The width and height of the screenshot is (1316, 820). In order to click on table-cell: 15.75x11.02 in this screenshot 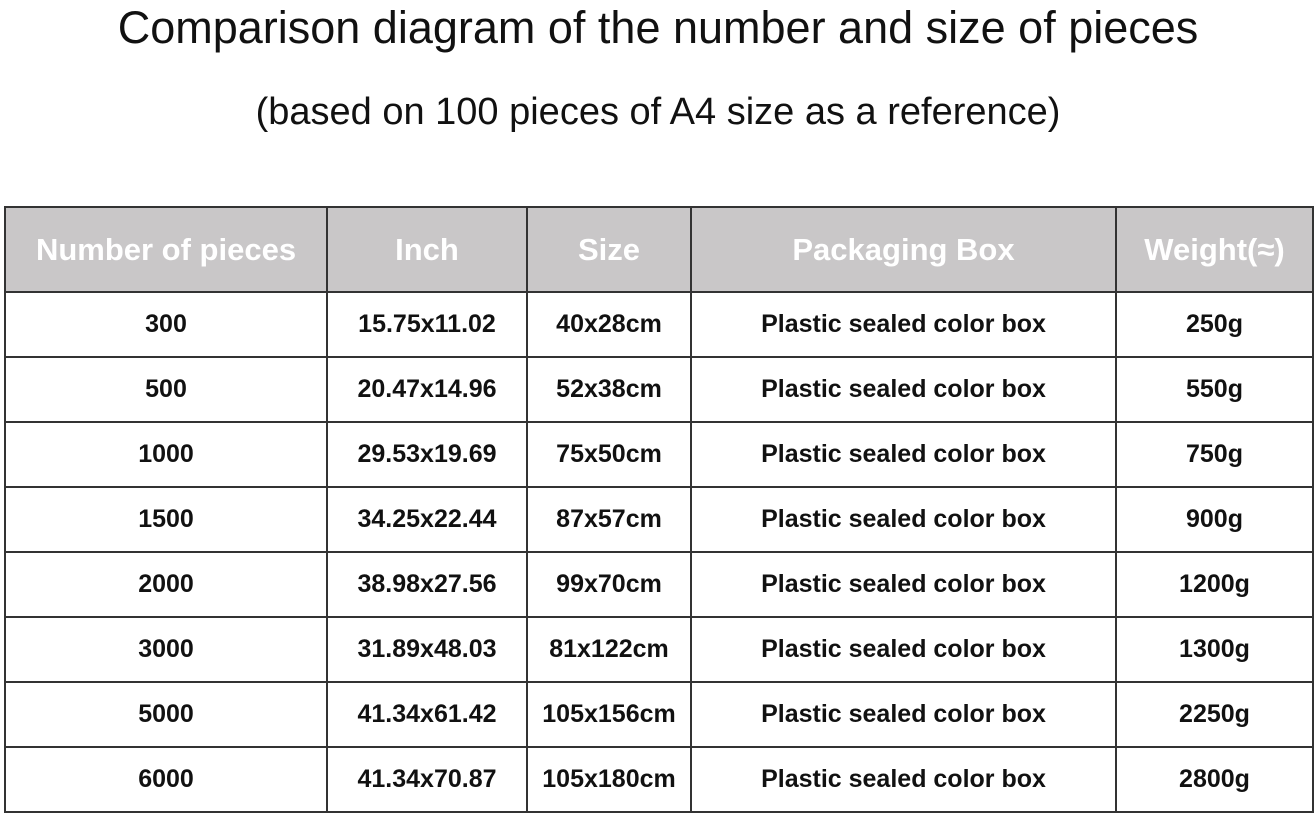, I will do `click(427, 324)`.